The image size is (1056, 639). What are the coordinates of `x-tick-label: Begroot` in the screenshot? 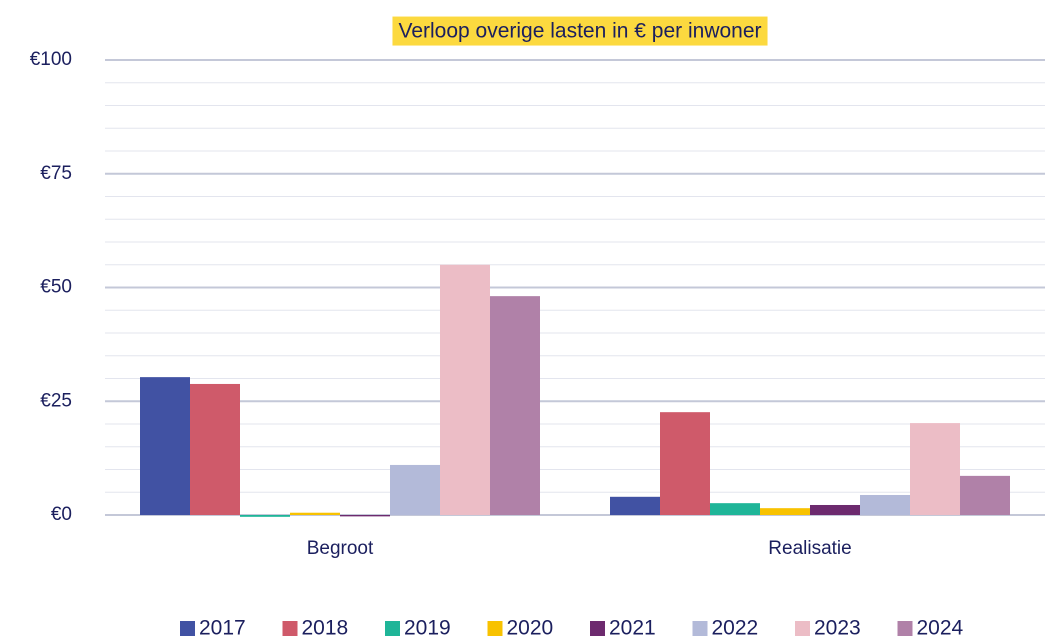 It's located at (340, 548).